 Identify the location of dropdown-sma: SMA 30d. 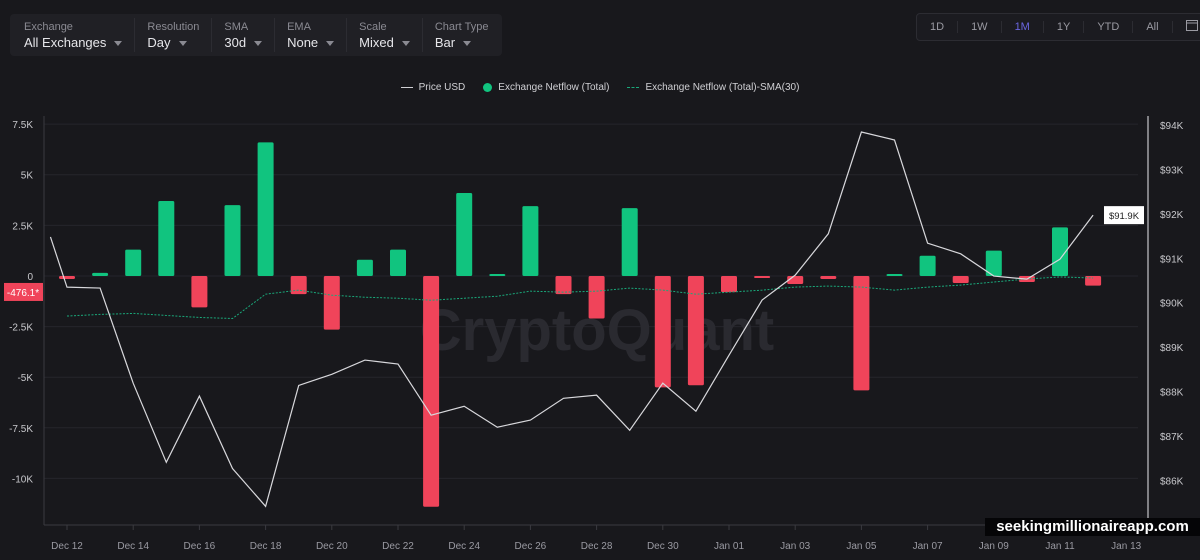
(244, 35).